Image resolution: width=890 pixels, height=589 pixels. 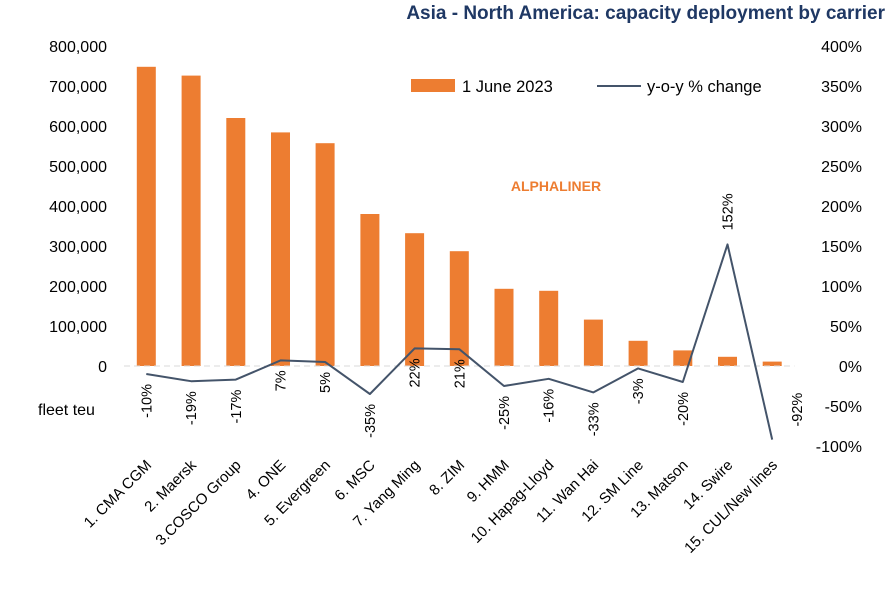 What do you see at coordinates (192, 408) in the screenshot?
I see `pct-data-label: -19%` at bounding box center [192, 408].